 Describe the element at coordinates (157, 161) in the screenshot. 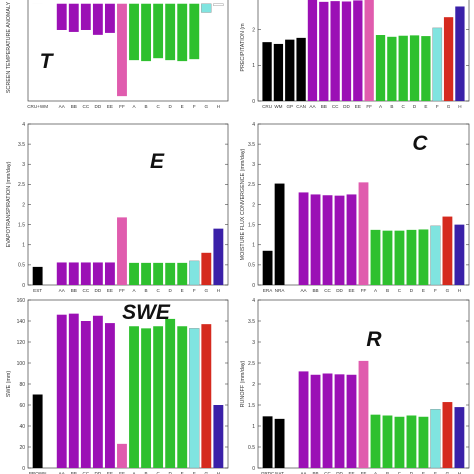

I see `panel-letter: E` at that location.